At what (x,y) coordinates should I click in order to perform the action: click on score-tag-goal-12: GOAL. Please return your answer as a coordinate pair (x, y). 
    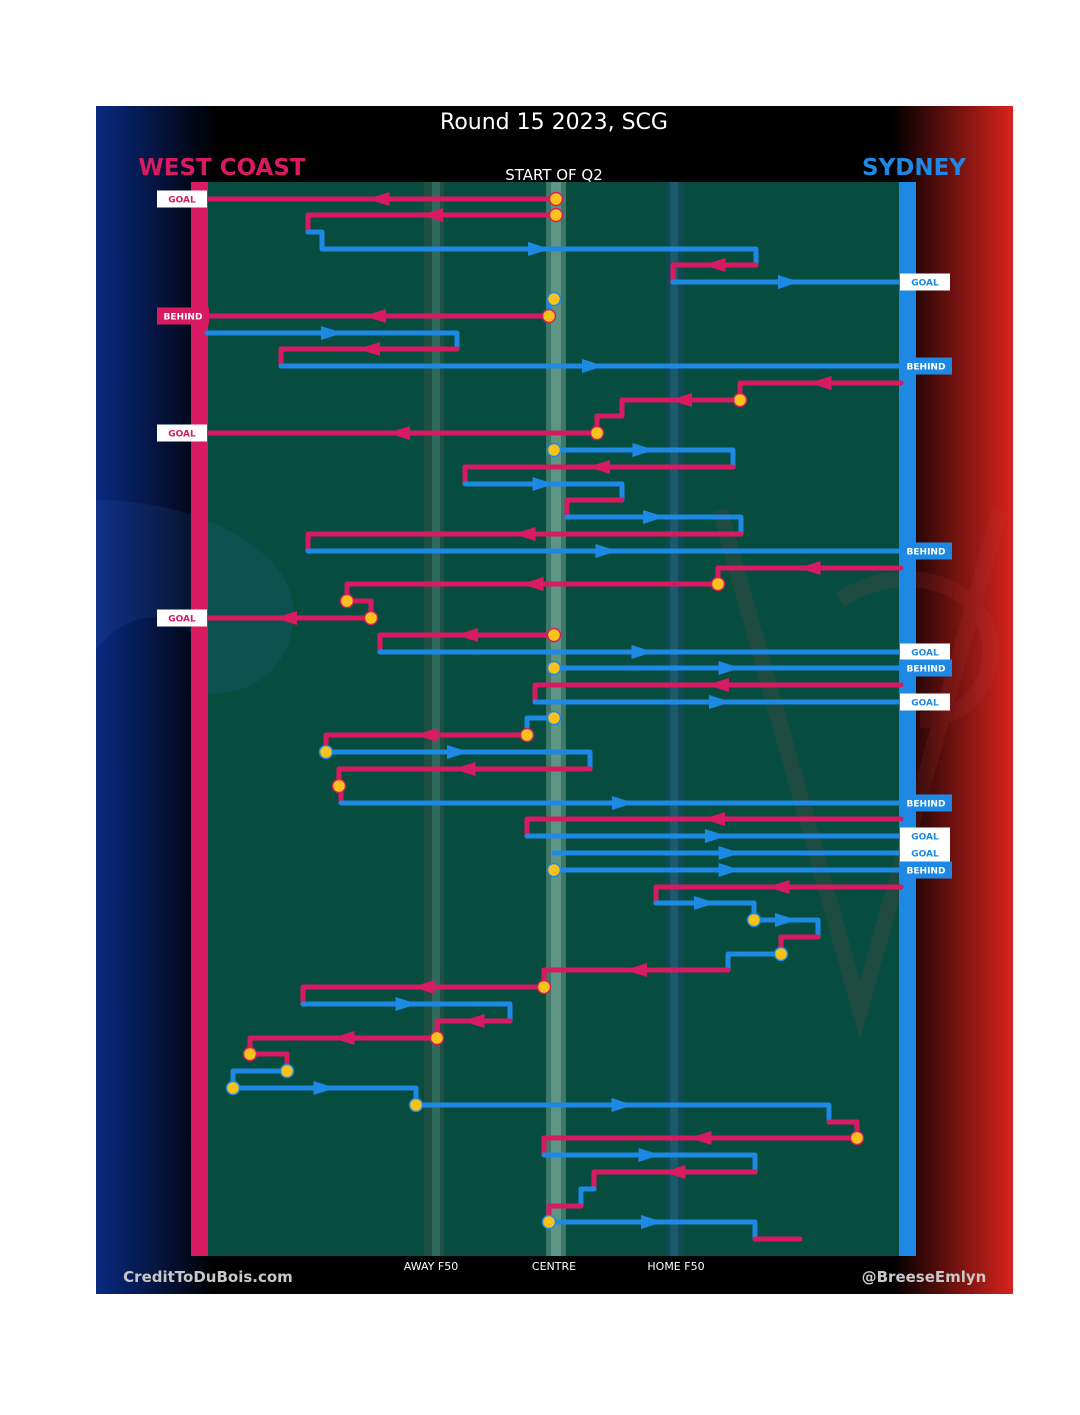
    Looking at the image, I should click on (182, 433).